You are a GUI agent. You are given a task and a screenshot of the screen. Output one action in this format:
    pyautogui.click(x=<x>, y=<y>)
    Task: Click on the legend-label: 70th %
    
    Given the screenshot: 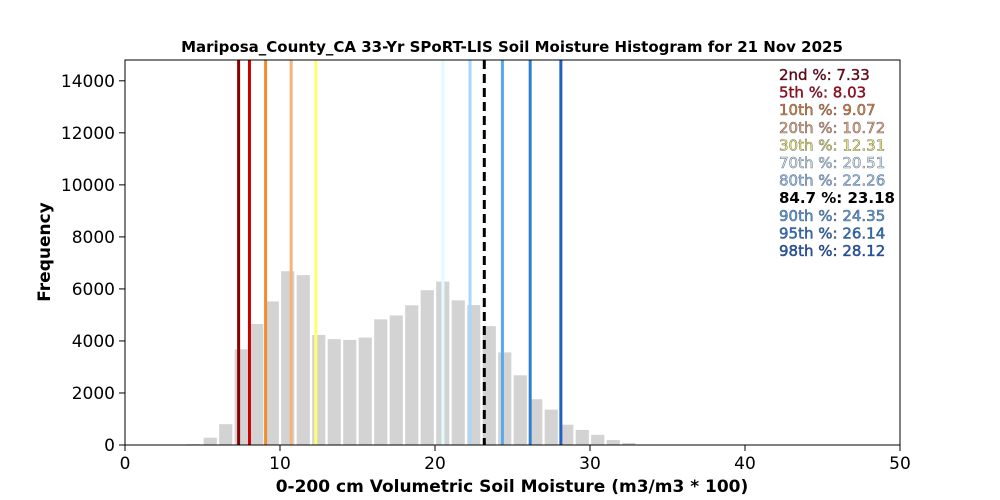 What is the action you would take?
    pyautogui.click(x=806, y=163)
    